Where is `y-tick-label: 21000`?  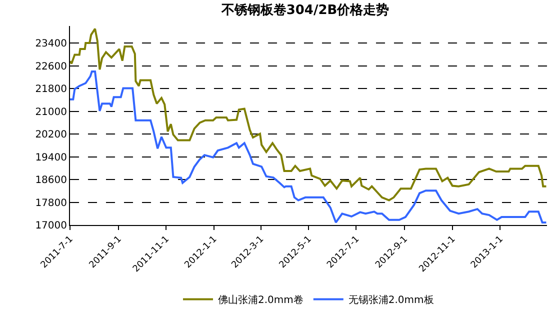 y-tick-label: 21000 is located at coordinates (51, 112).